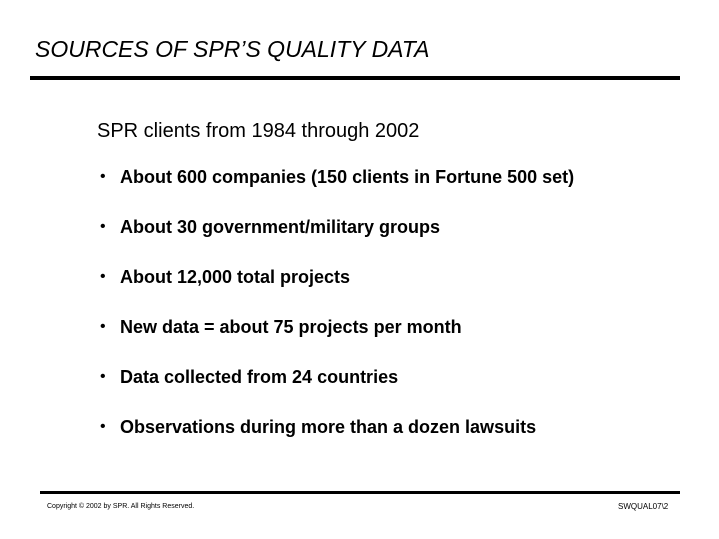 This screenshot has width=719, height=539. I want to click on slide-title: SOURCES OF SPR’S QUALITY DATA, so click(232, 49).